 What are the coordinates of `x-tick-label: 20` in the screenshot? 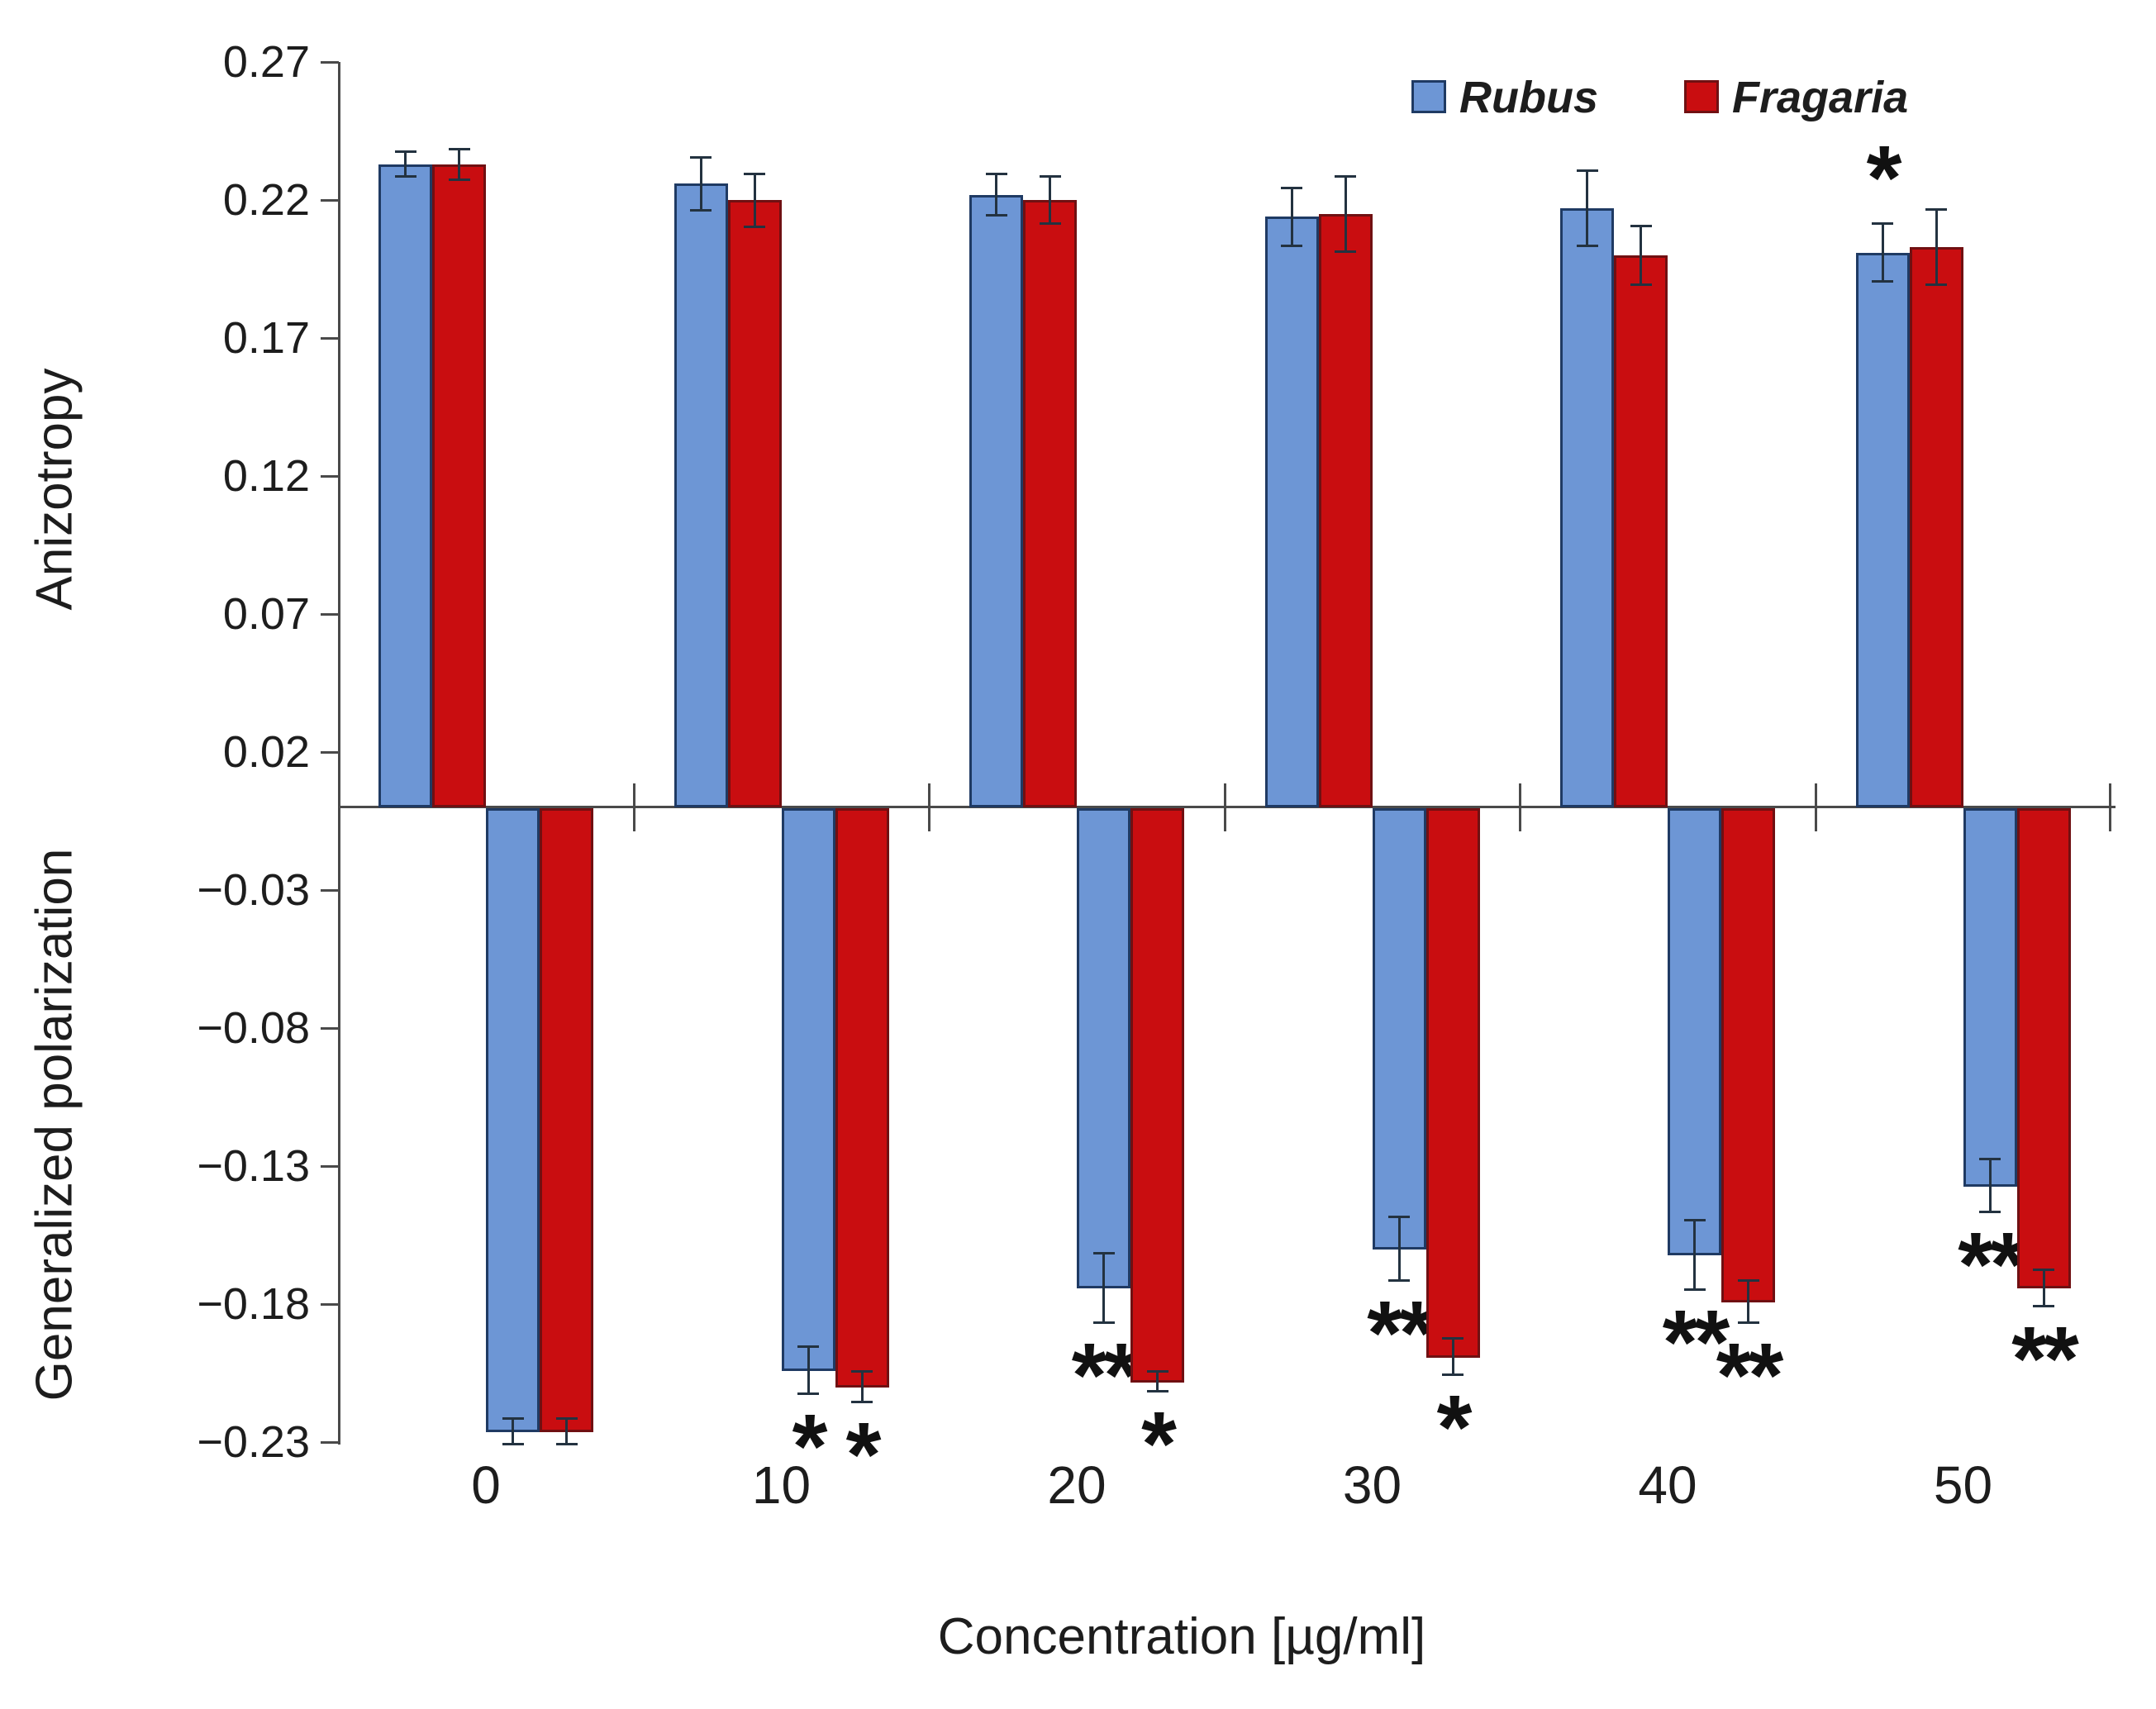 It's located at (1077, 1485).